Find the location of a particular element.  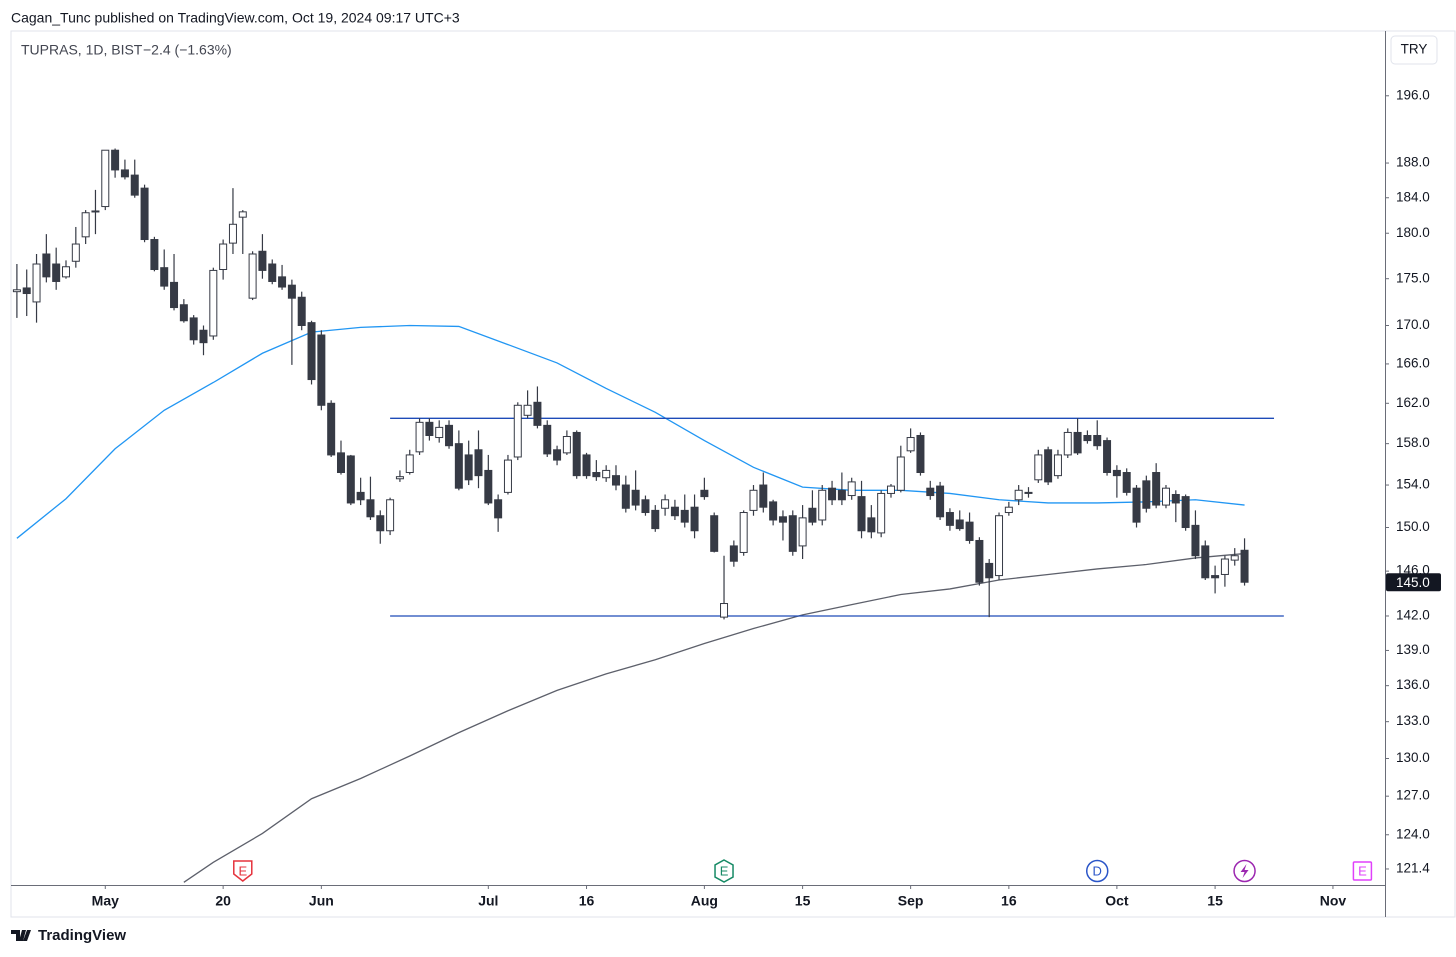

y-tick-label: 188.0 is located at coordinates (1413, 162).